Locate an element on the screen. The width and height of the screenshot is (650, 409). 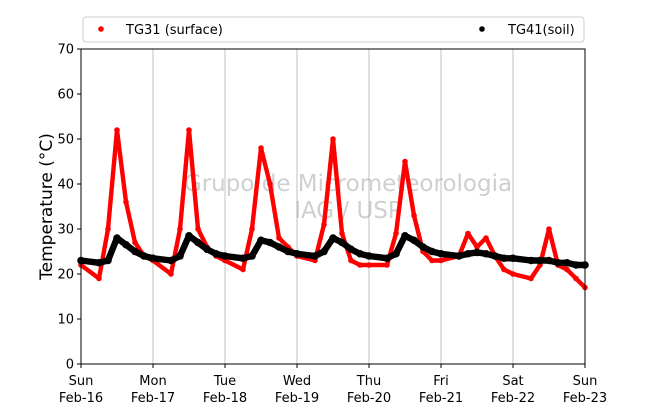
legend-box is located at coordinates (333, 29).